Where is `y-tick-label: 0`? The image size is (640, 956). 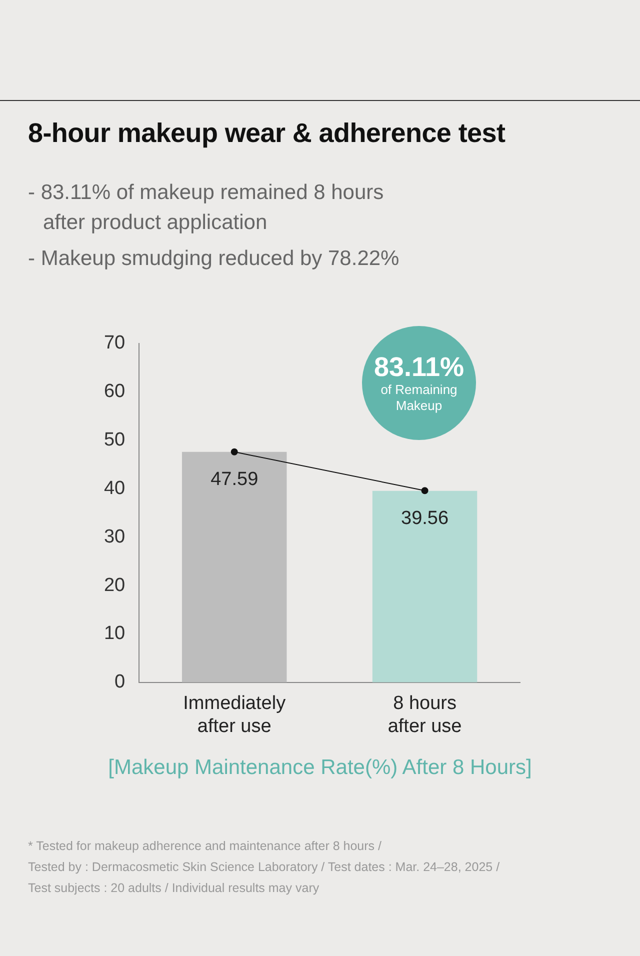
y-tick-label: 0 is located at coordinates (120, 682).